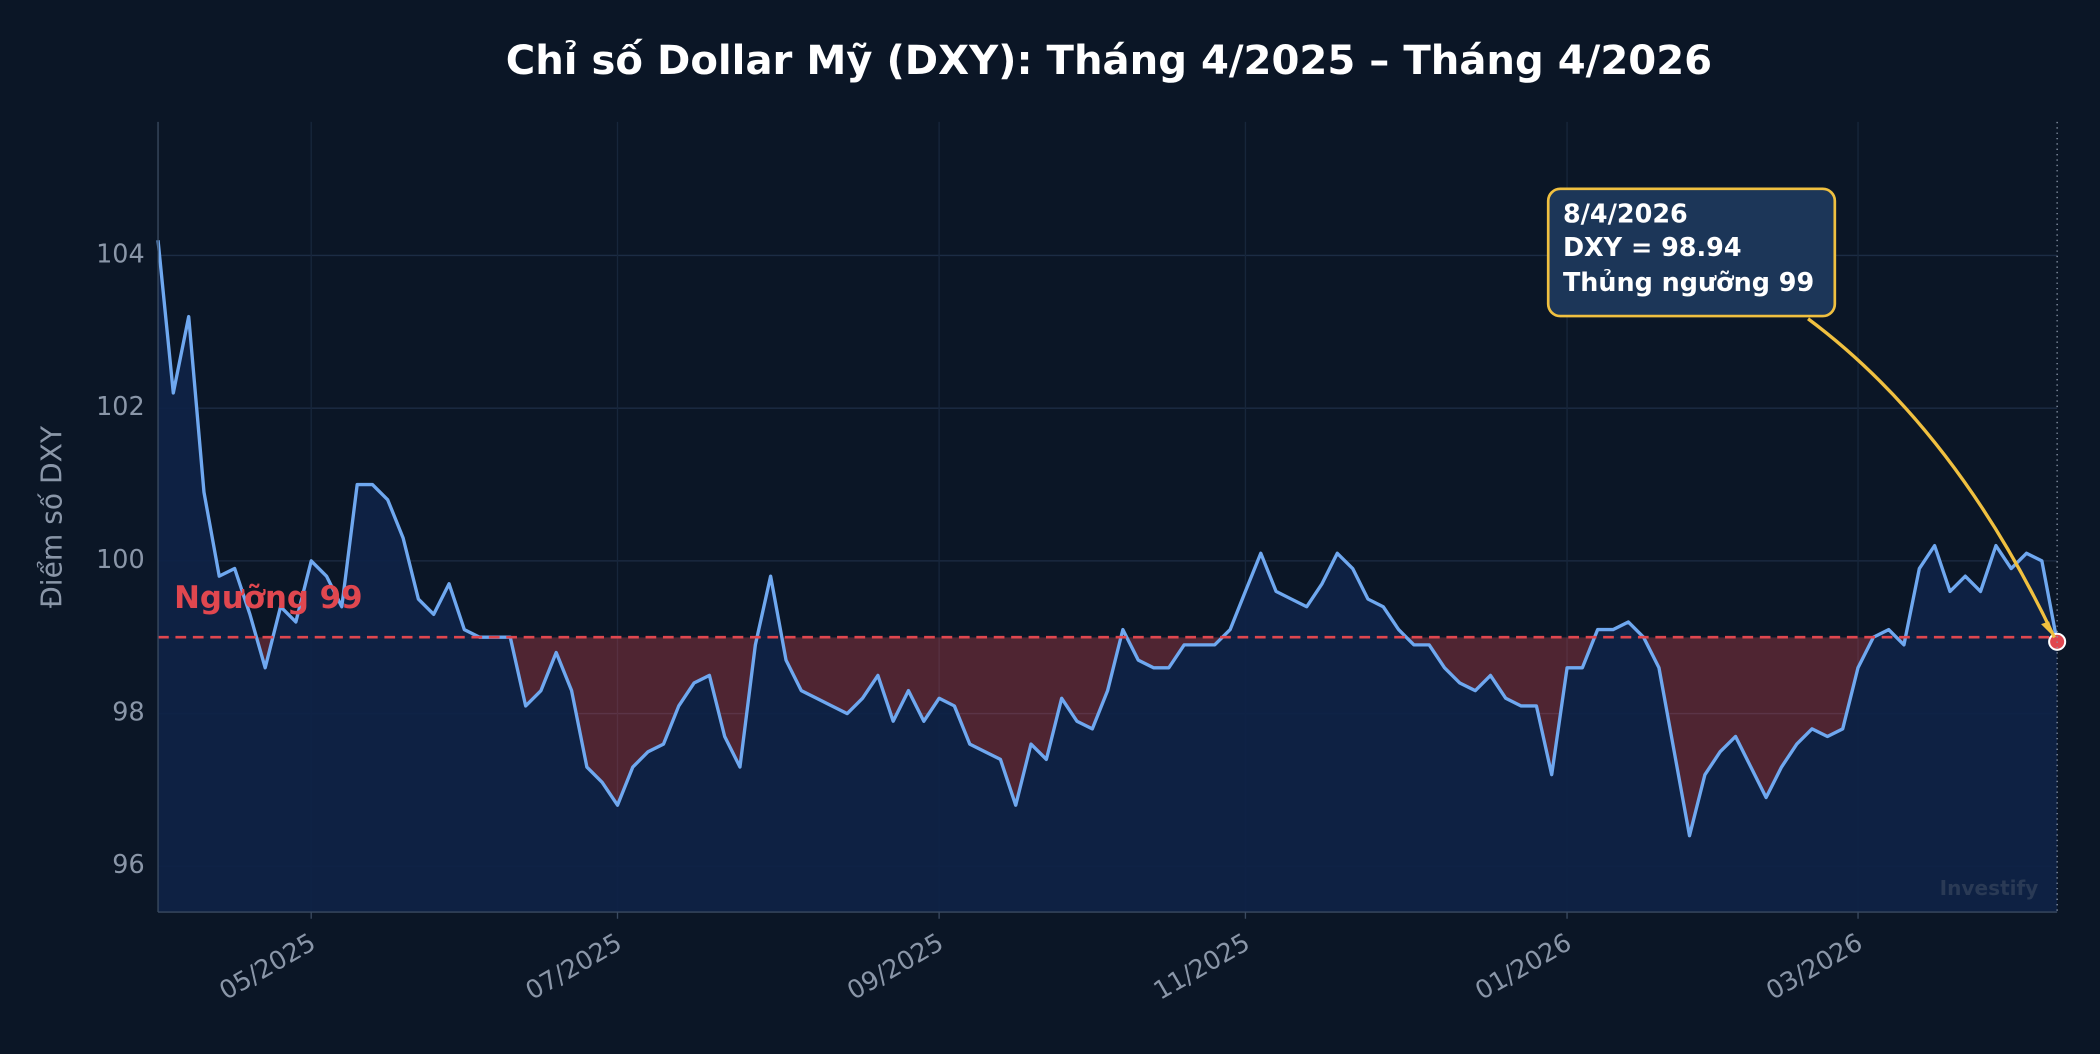 This screenshot has height=1054, width=2100. Describe the element at coordinates (2048, 629) in the screenshot. I see `annotation-arrowhead` at that location.